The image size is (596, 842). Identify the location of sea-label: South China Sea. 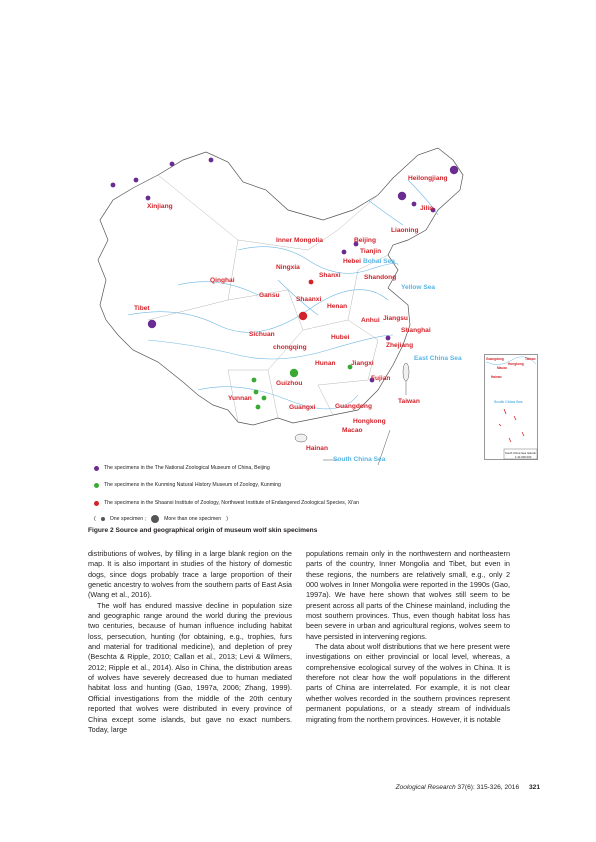
(359, 459).